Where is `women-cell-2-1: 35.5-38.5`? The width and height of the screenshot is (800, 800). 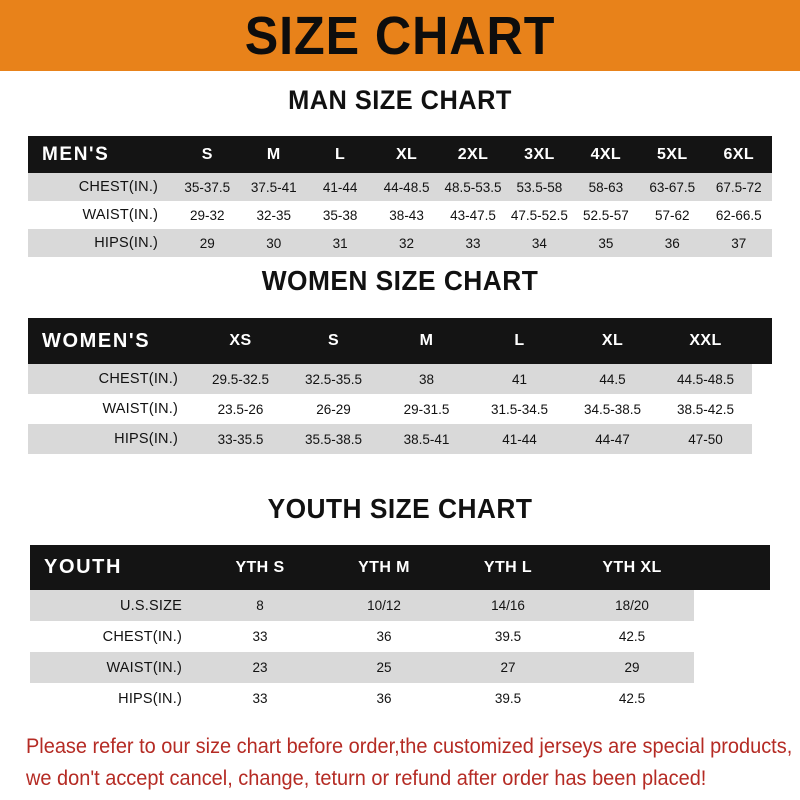
women-cell-2-1: 35.5-38.5 is located at coordinates (333, 439).